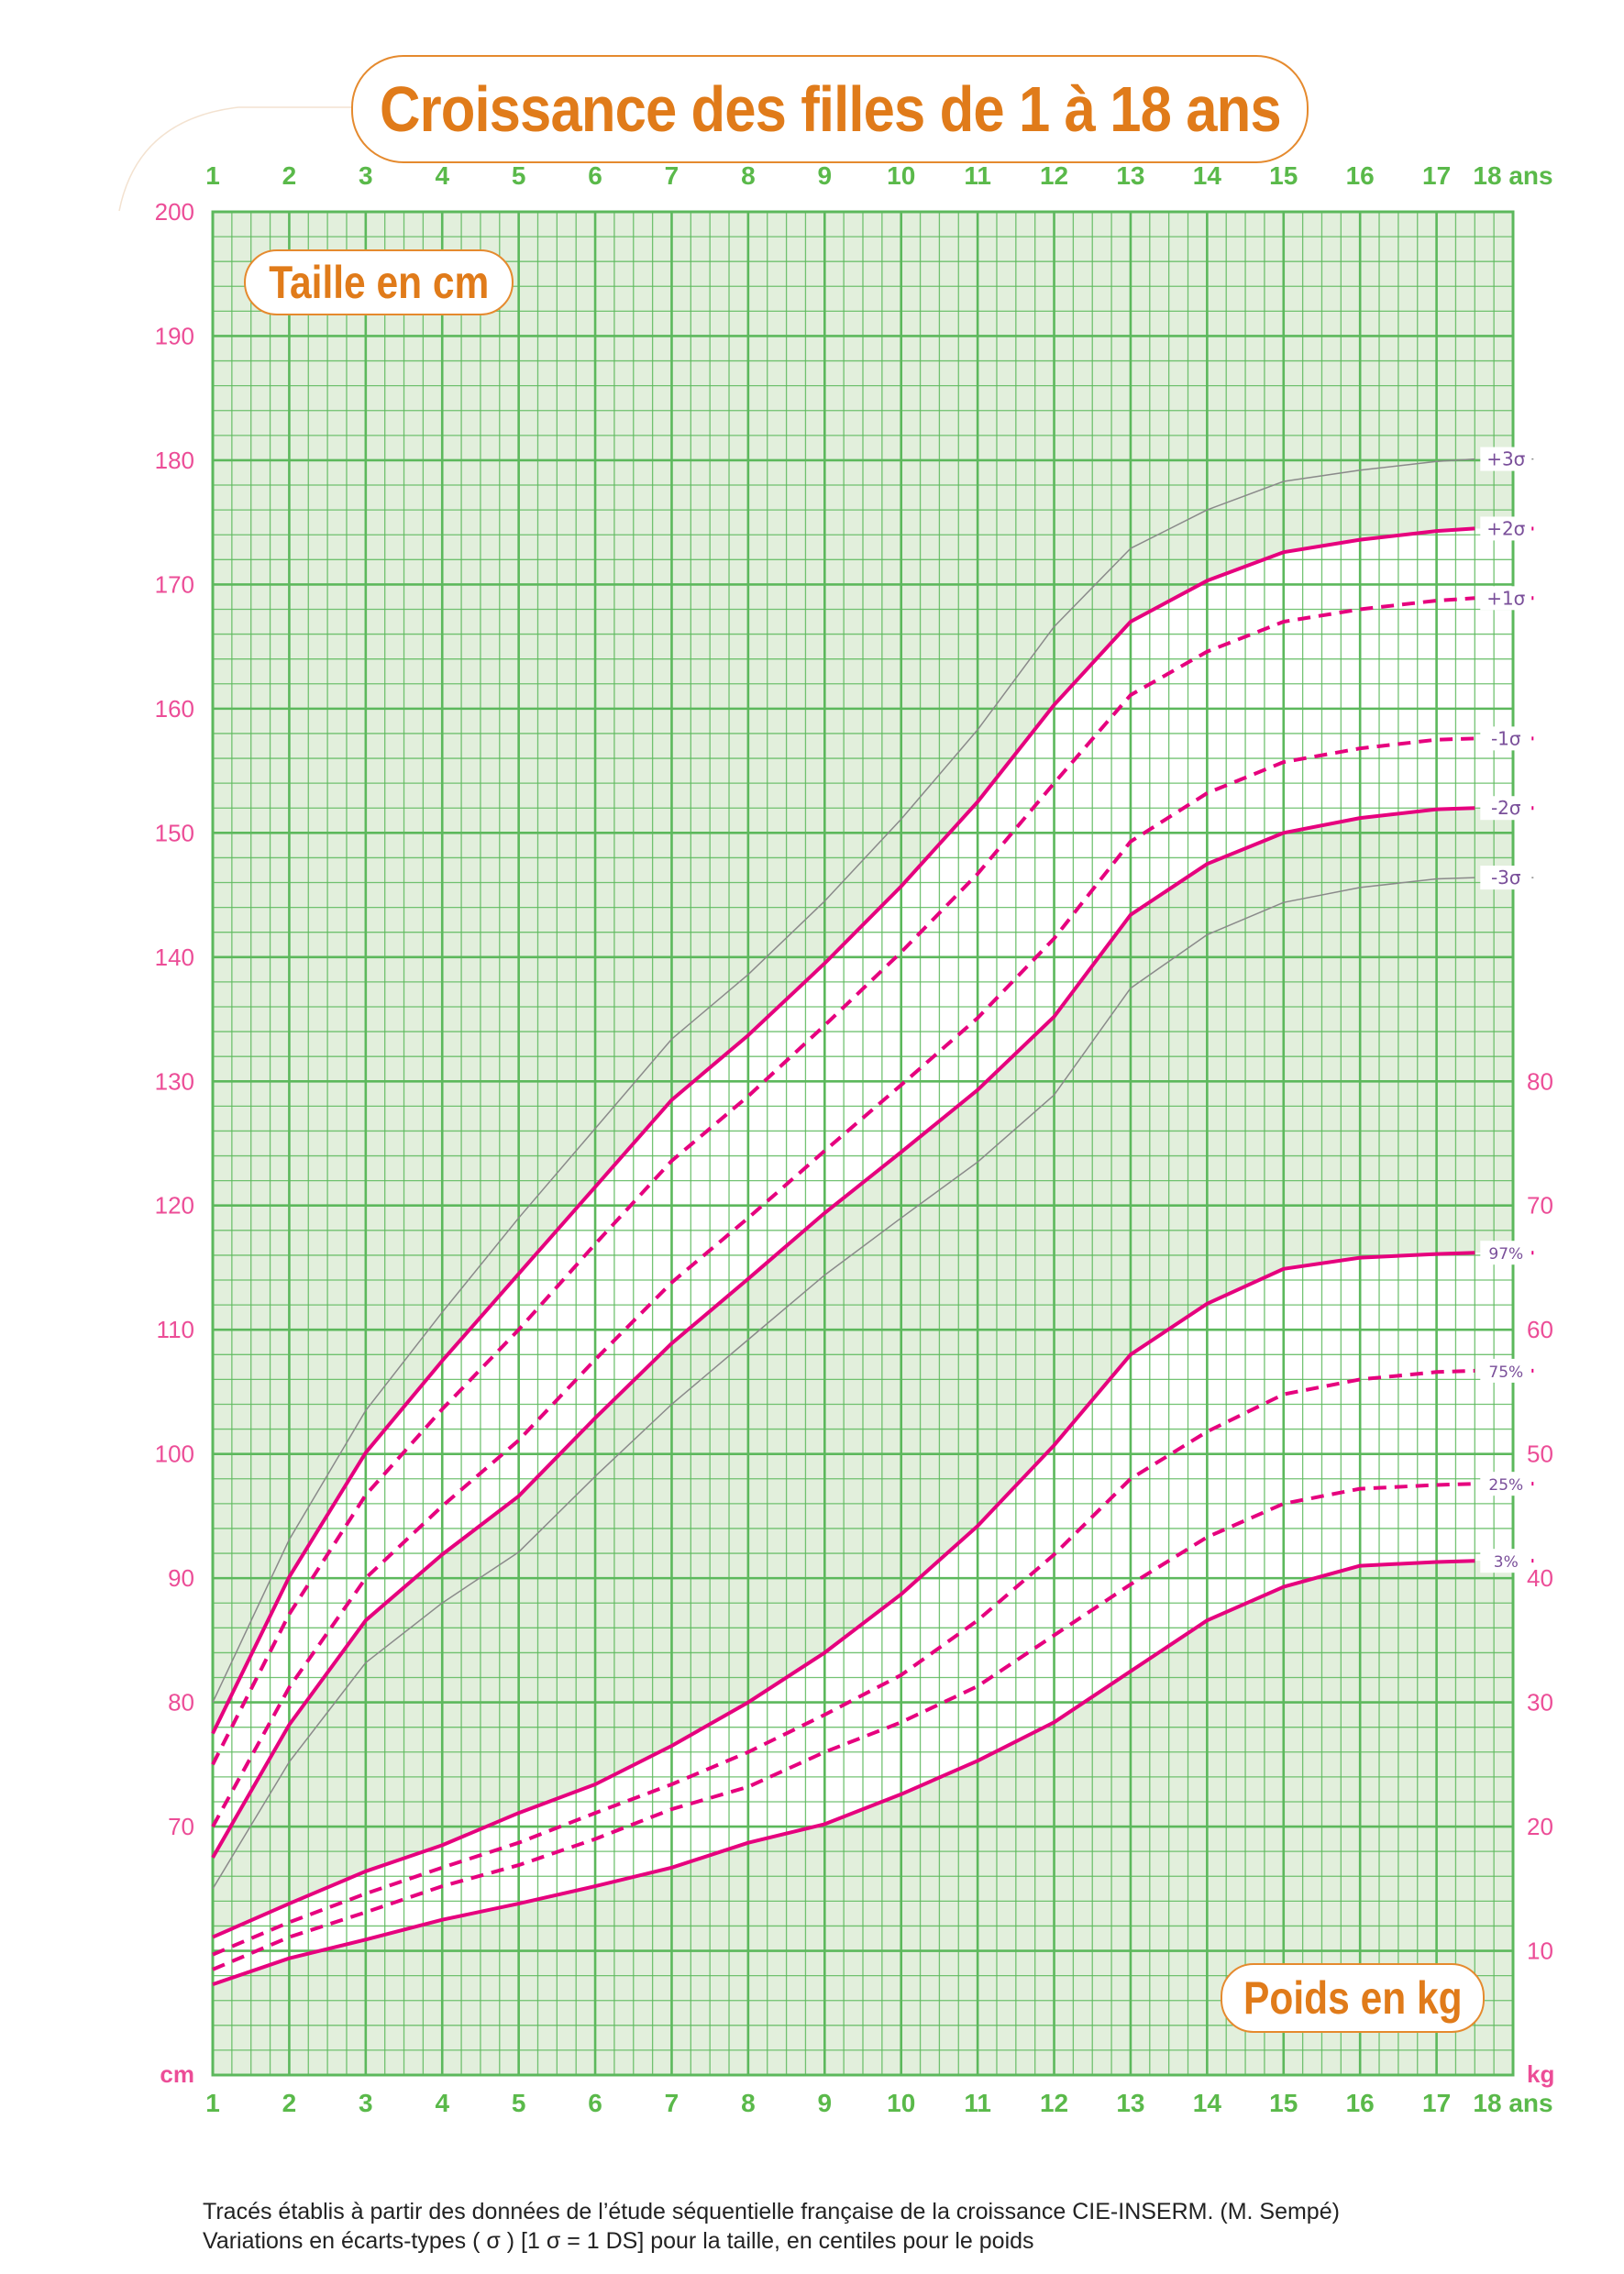 The height and width of the screenshot is (2274, 1624). I want to click on age-tick-bottom: 10, so click(901, 2103).